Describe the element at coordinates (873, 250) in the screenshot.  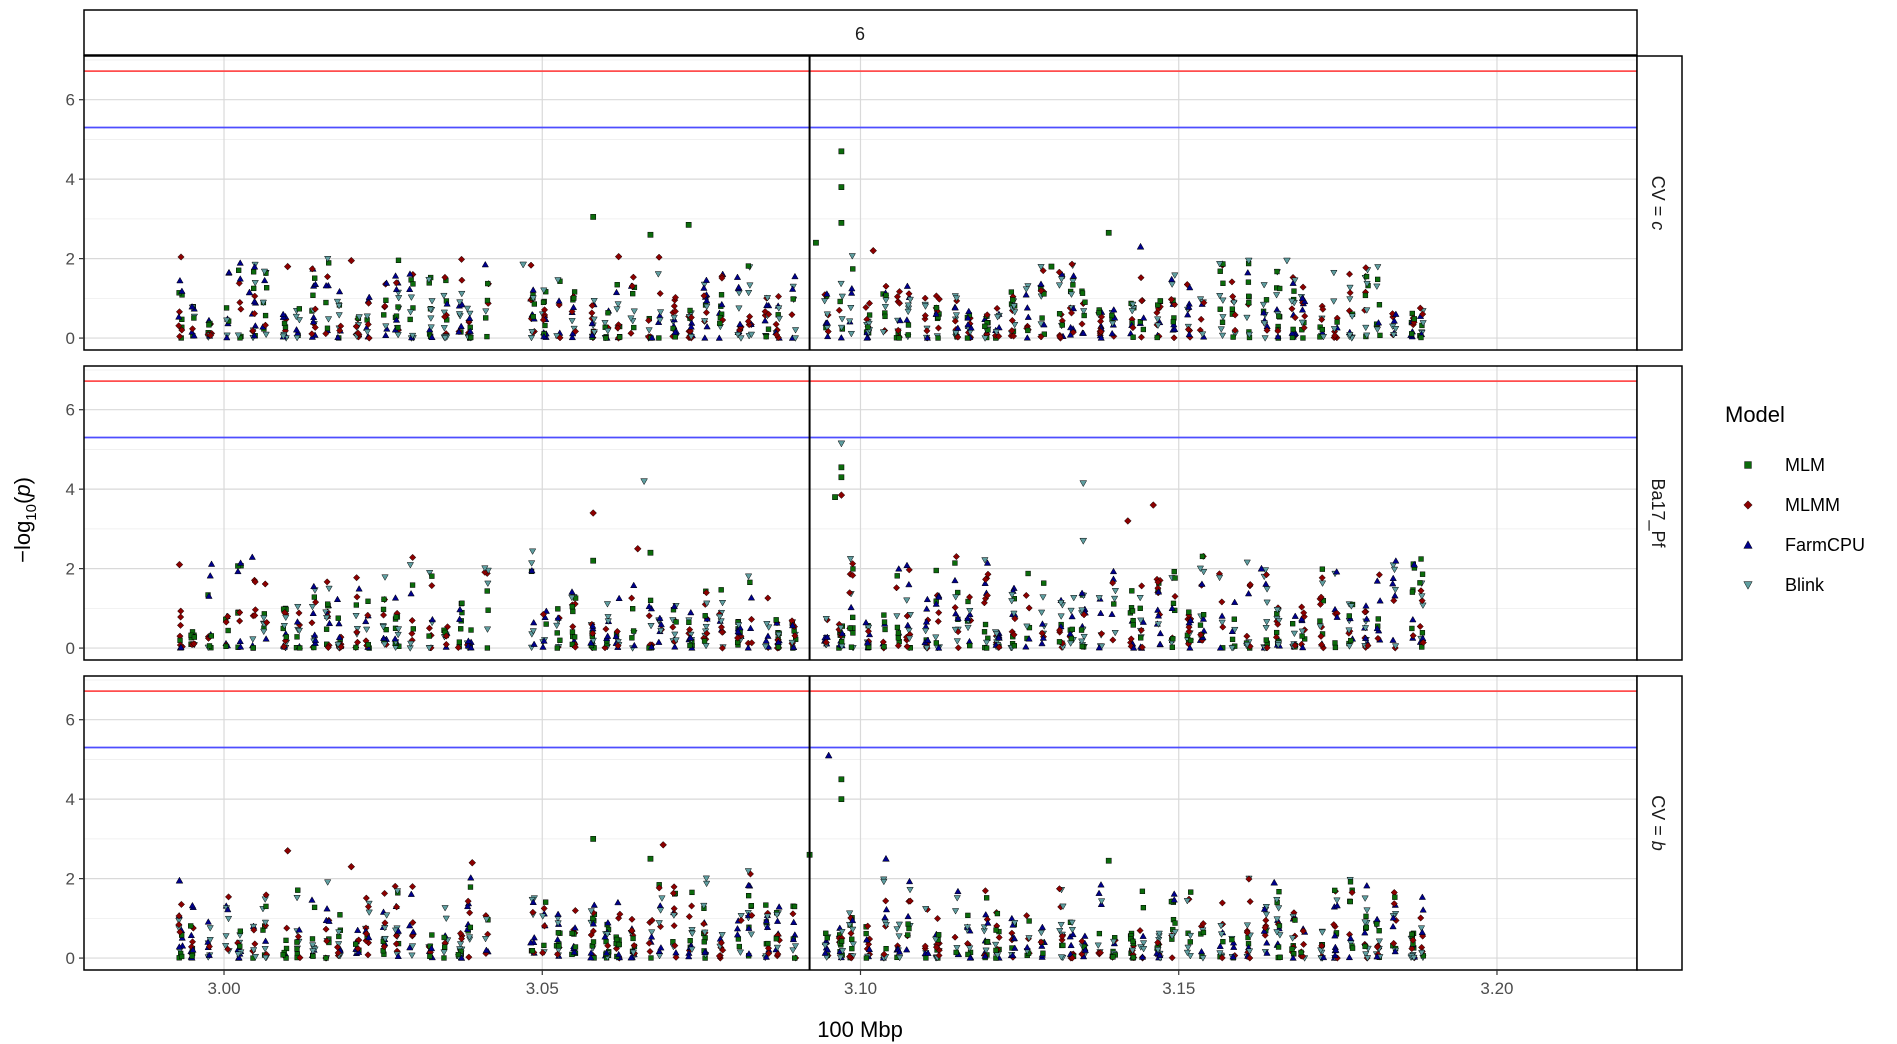
I see `peak-point-mlmm` at that location.